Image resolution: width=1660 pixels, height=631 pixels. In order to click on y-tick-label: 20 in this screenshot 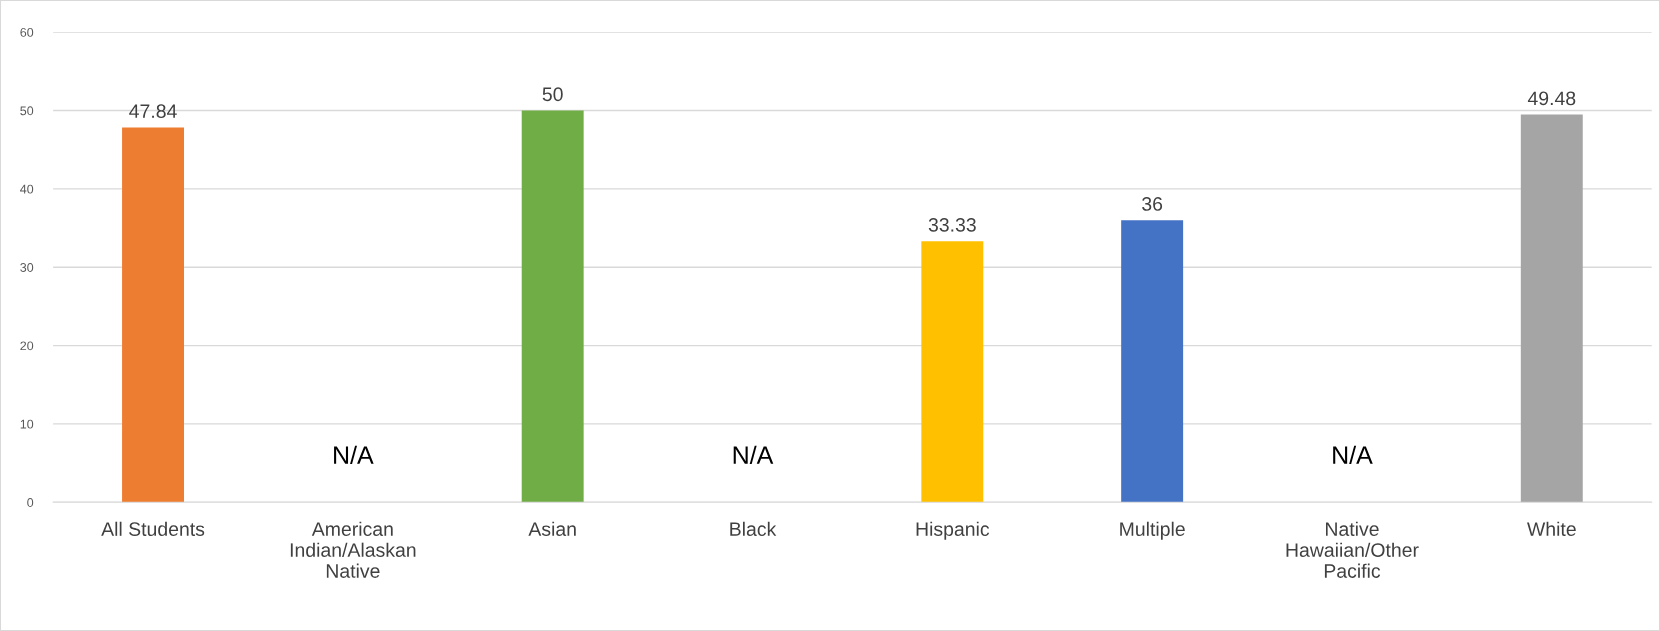, I will do `click(27, 346)`.